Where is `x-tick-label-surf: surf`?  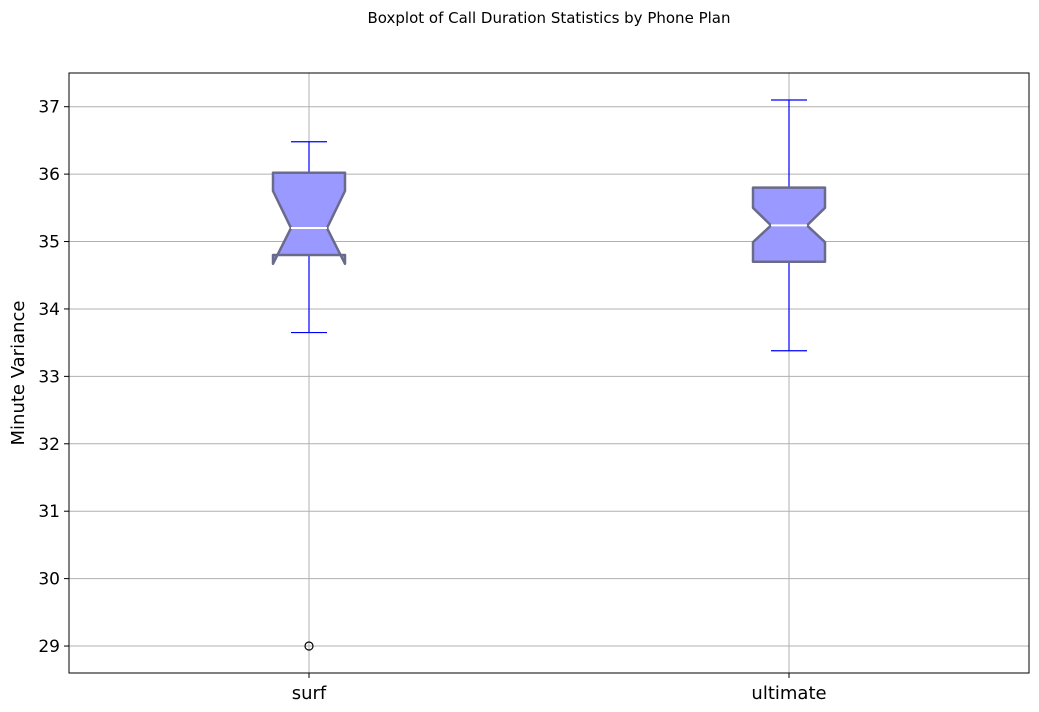 x-tick-label-surf: surf is located at coordinates (309, 693).